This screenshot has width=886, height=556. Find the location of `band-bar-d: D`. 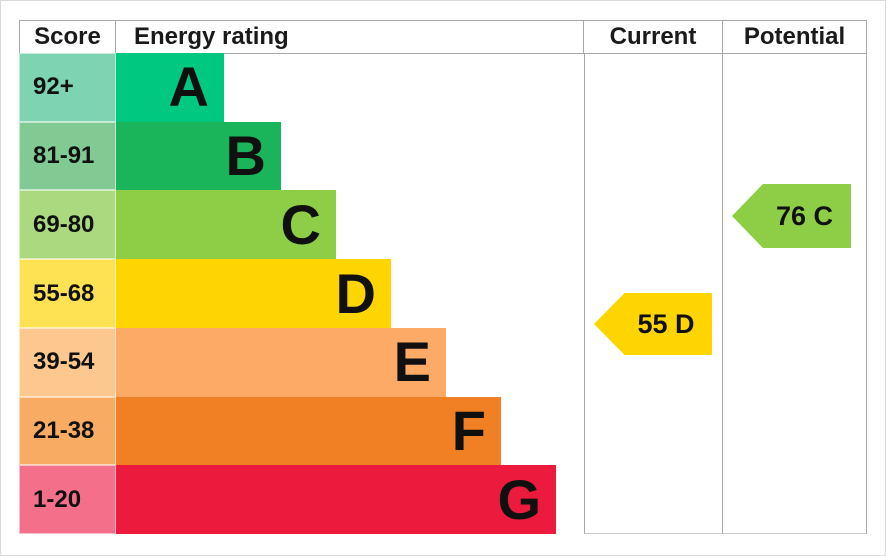

band-bar-d: D is located at coordinates (253, 293).